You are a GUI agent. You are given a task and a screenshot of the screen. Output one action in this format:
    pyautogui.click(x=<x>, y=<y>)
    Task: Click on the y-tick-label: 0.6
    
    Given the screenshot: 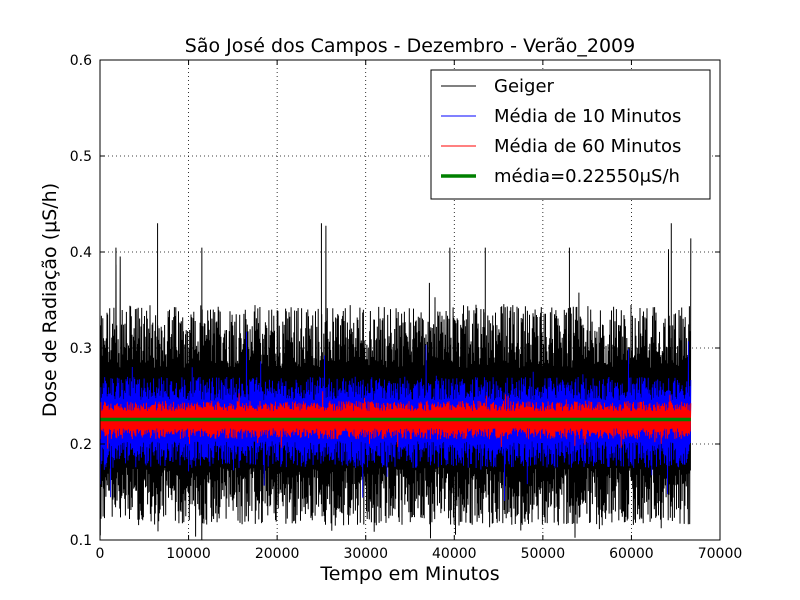 What is the action you would take?
    pyautogui.click(x=81, y=61)
    